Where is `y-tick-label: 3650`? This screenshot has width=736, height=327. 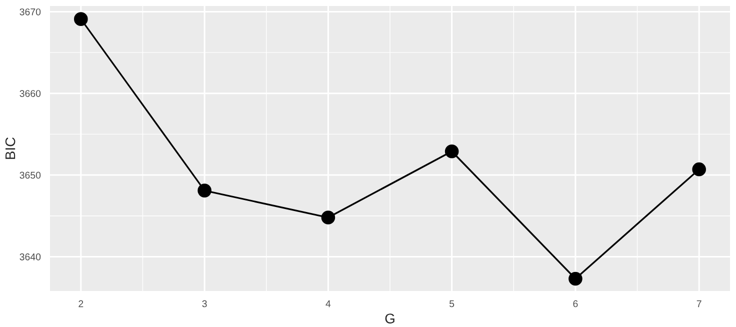 y-tick-label: 3650 is located at coordinates (30, 175).